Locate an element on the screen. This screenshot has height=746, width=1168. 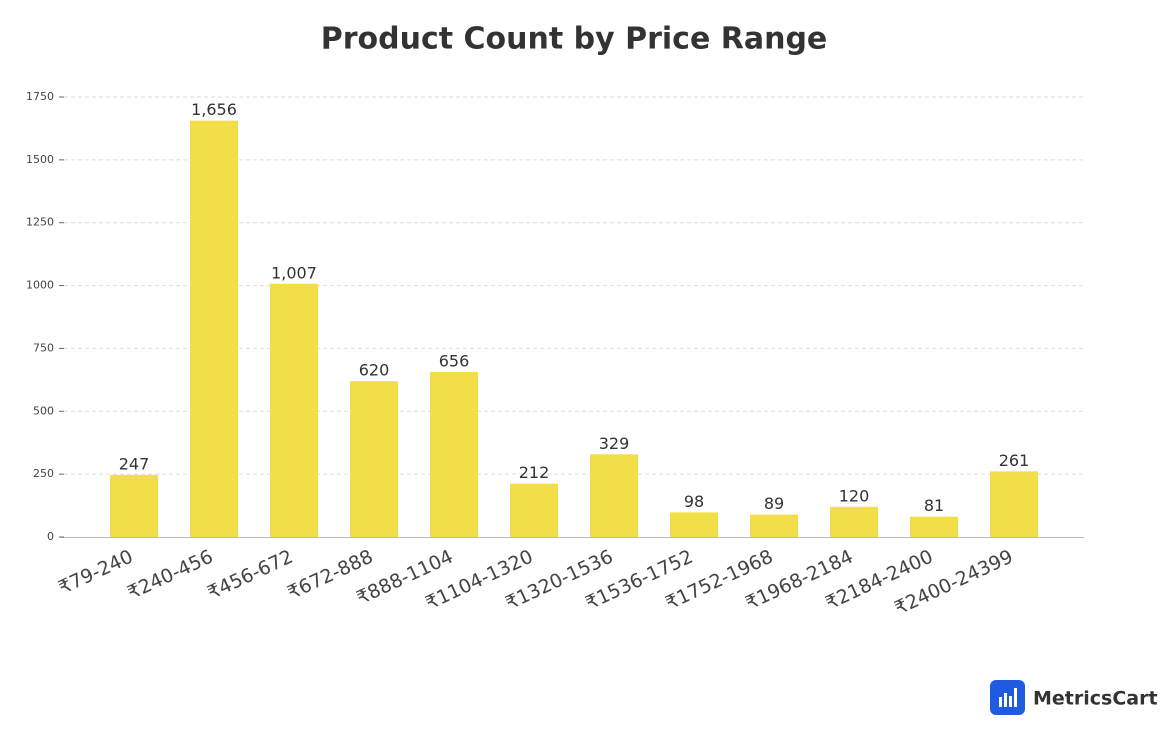
y-tick-label: 1750 is located at coordinates (40, 96).